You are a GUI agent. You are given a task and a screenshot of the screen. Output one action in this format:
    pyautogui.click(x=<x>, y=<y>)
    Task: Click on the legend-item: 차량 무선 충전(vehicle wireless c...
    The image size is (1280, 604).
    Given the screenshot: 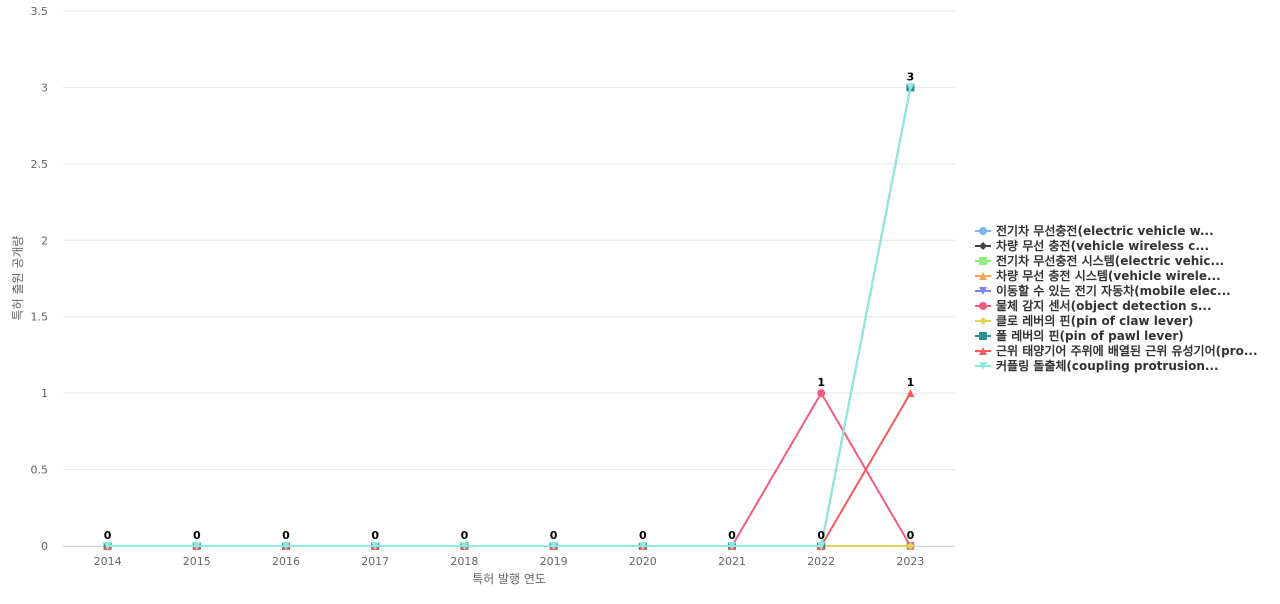 What is the action you would take?
    pyautogui.click(x=1092, y=245)
    